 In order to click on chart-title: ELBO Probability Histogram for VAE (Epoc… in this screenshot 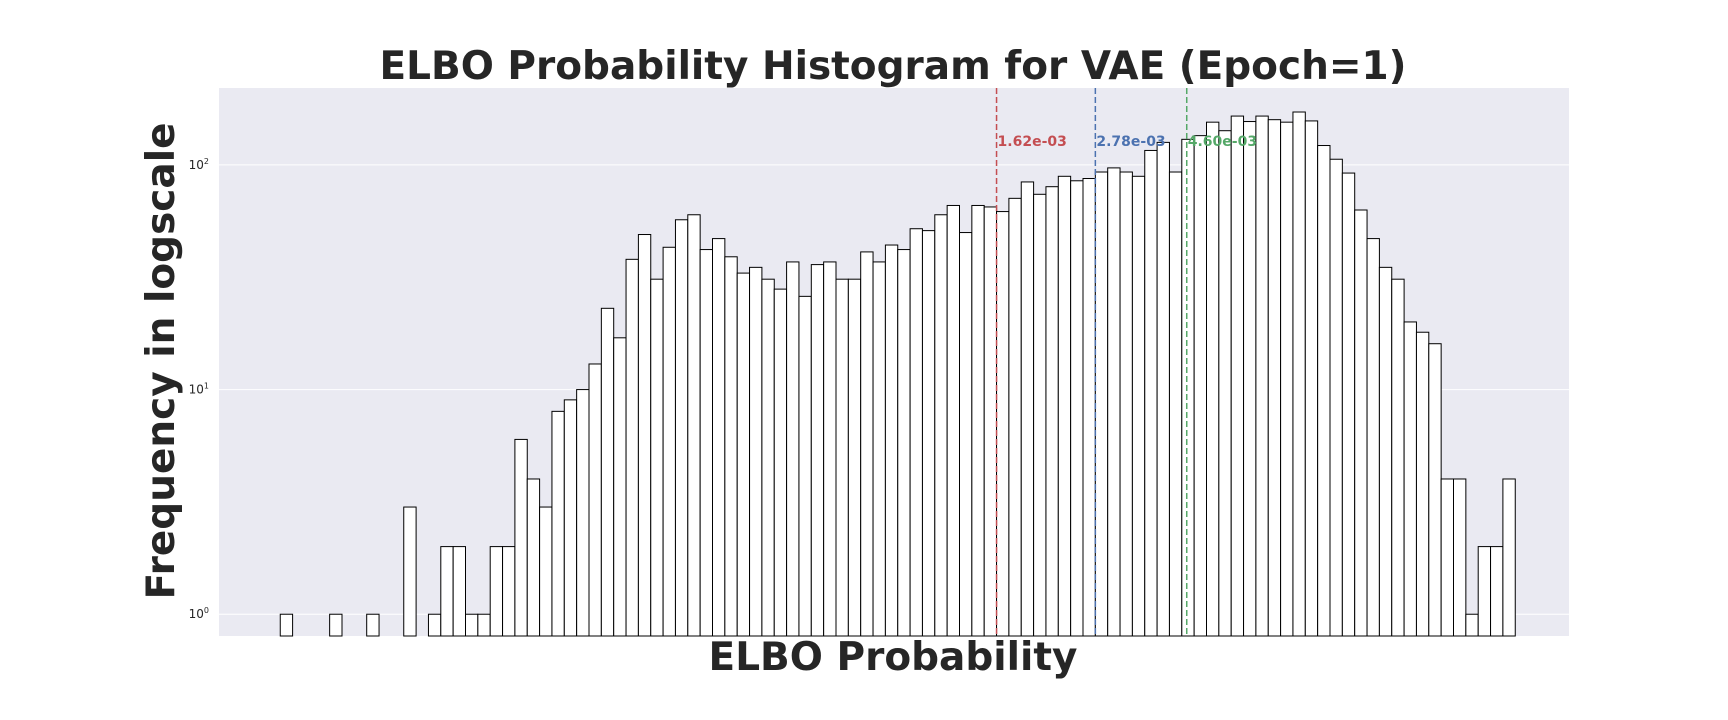, I will do `click(892, 66)`.